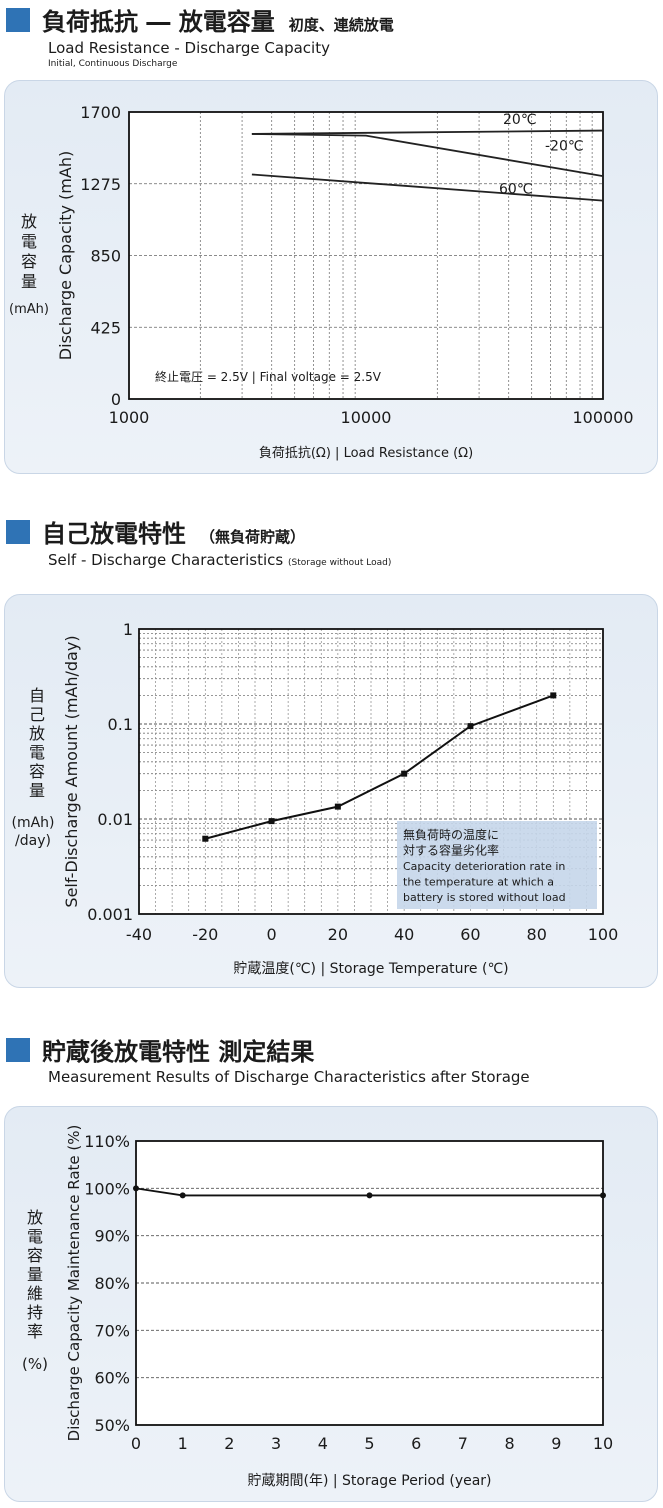 The image size is (663, 1508). I want to click on section-1-title-jp-text: 負荷抵抗 ― 放電容量, so click(158, 22).